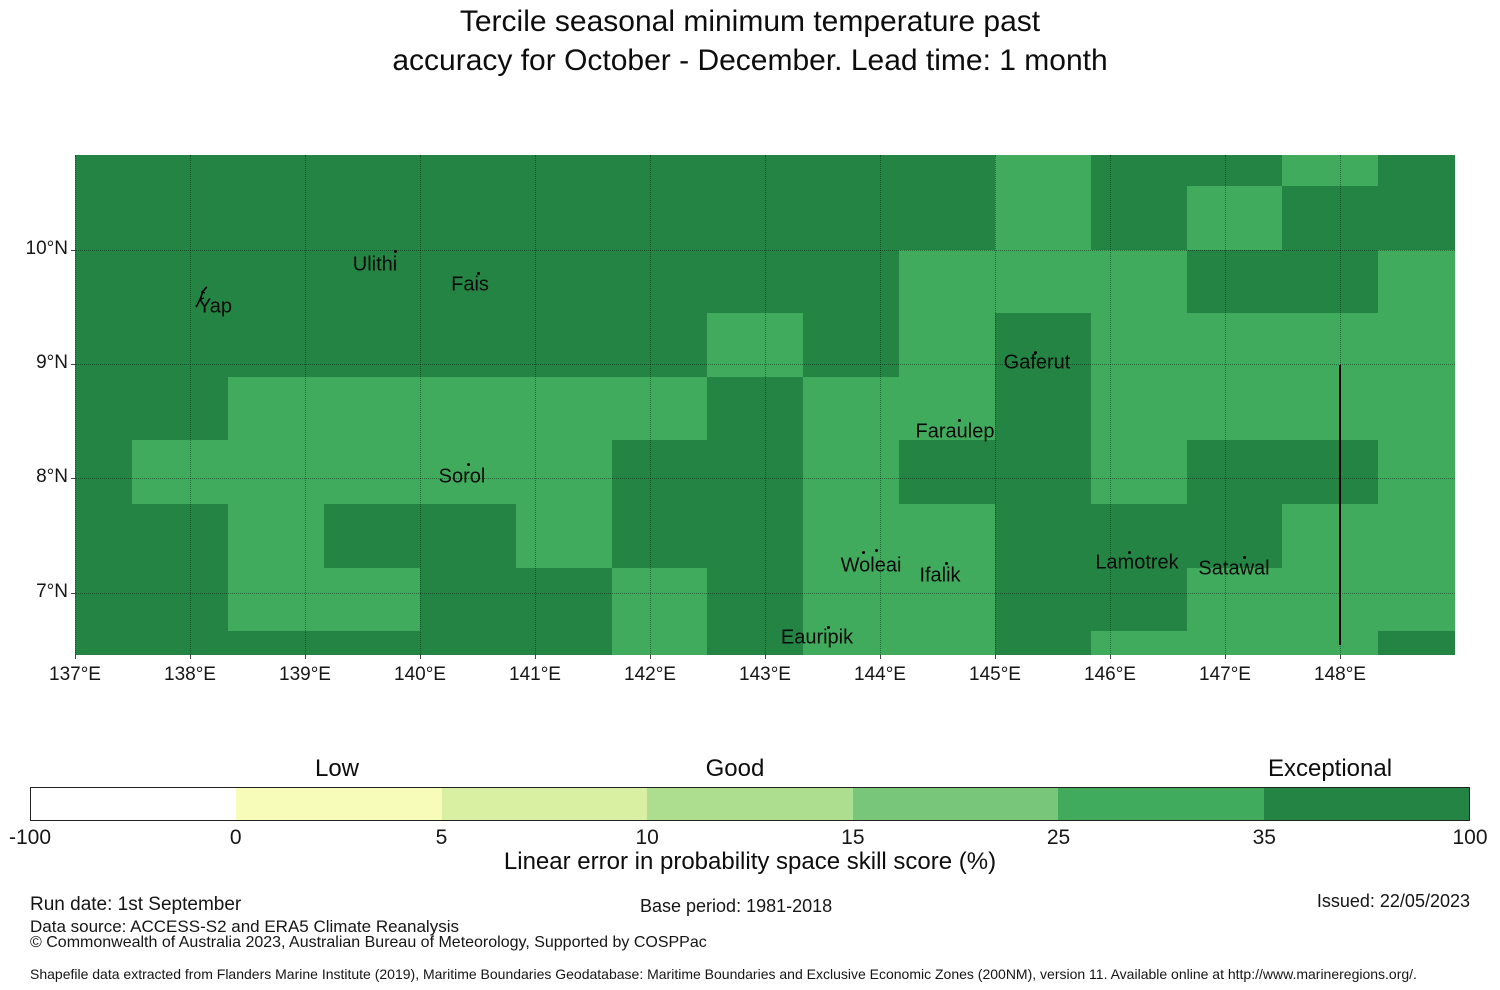 The image size is (1500, 990). Describe the element at coordinates (1110, 405) in the screenshot. I see `gridline-146°E` at that location.